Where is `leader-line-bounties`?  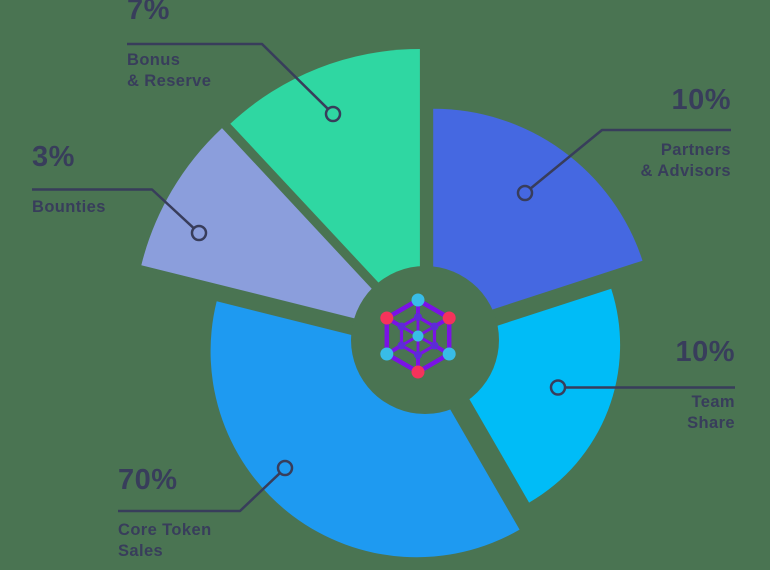
leader-line-bounties is located at coordinates (114, 209).